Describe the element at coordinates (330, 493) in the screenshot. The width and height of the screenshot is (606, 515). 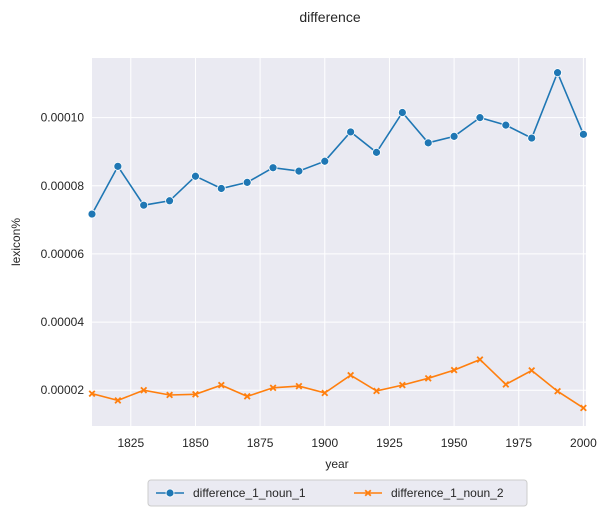
I see `legend-items: difference_1_noun_1 difference_1_noun_2` at that location.